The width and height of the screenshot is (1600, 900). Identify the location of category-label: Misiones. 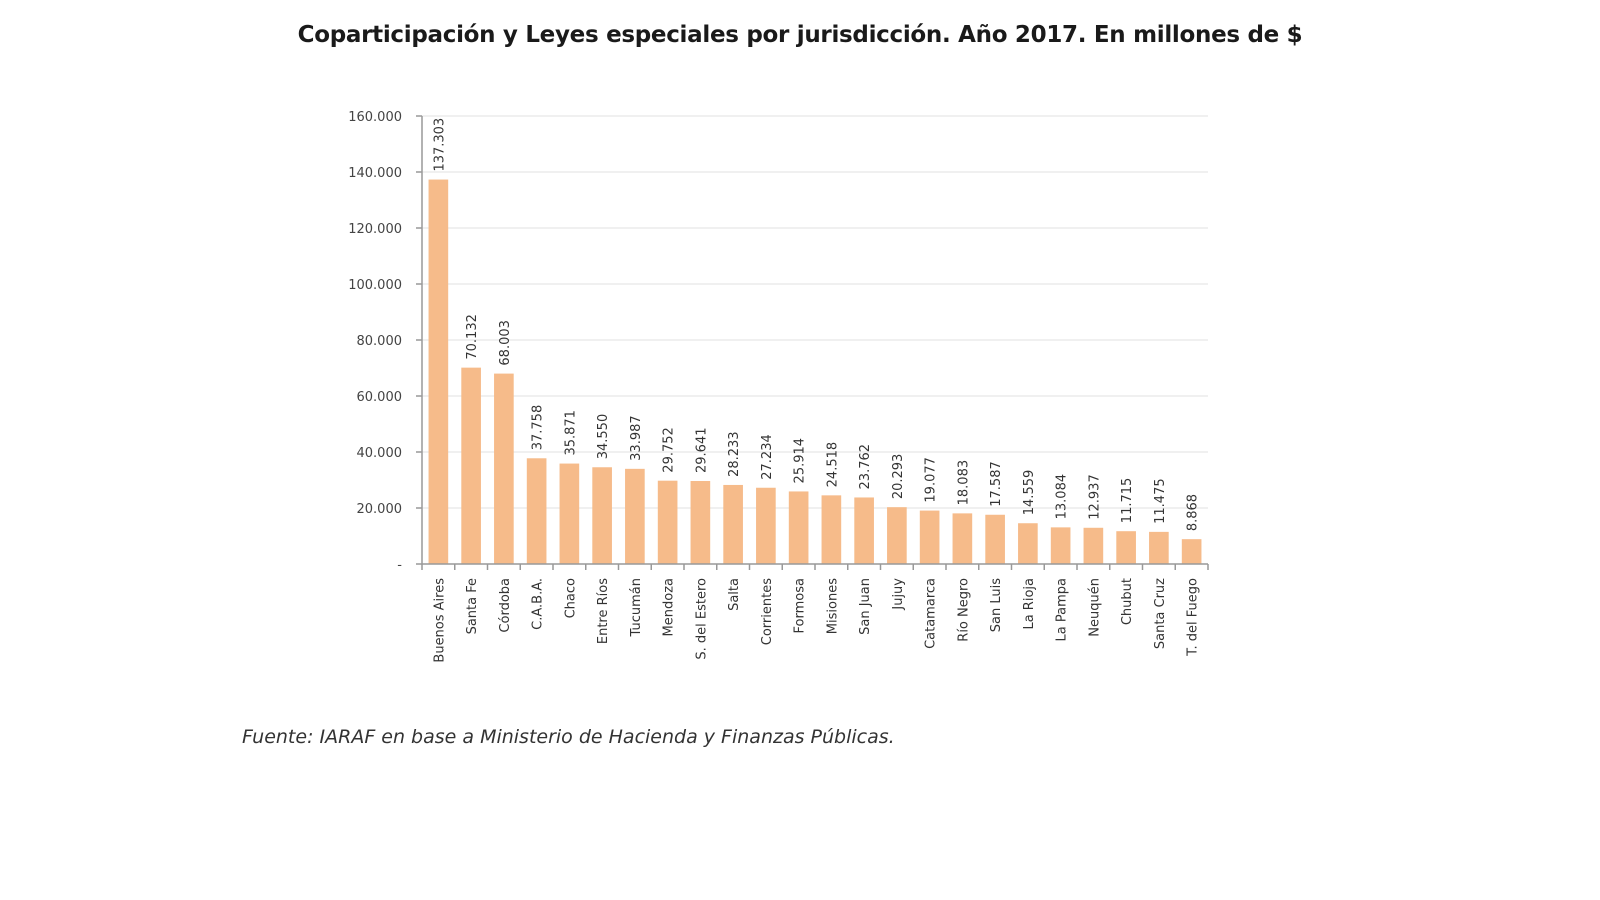
(832, 606).